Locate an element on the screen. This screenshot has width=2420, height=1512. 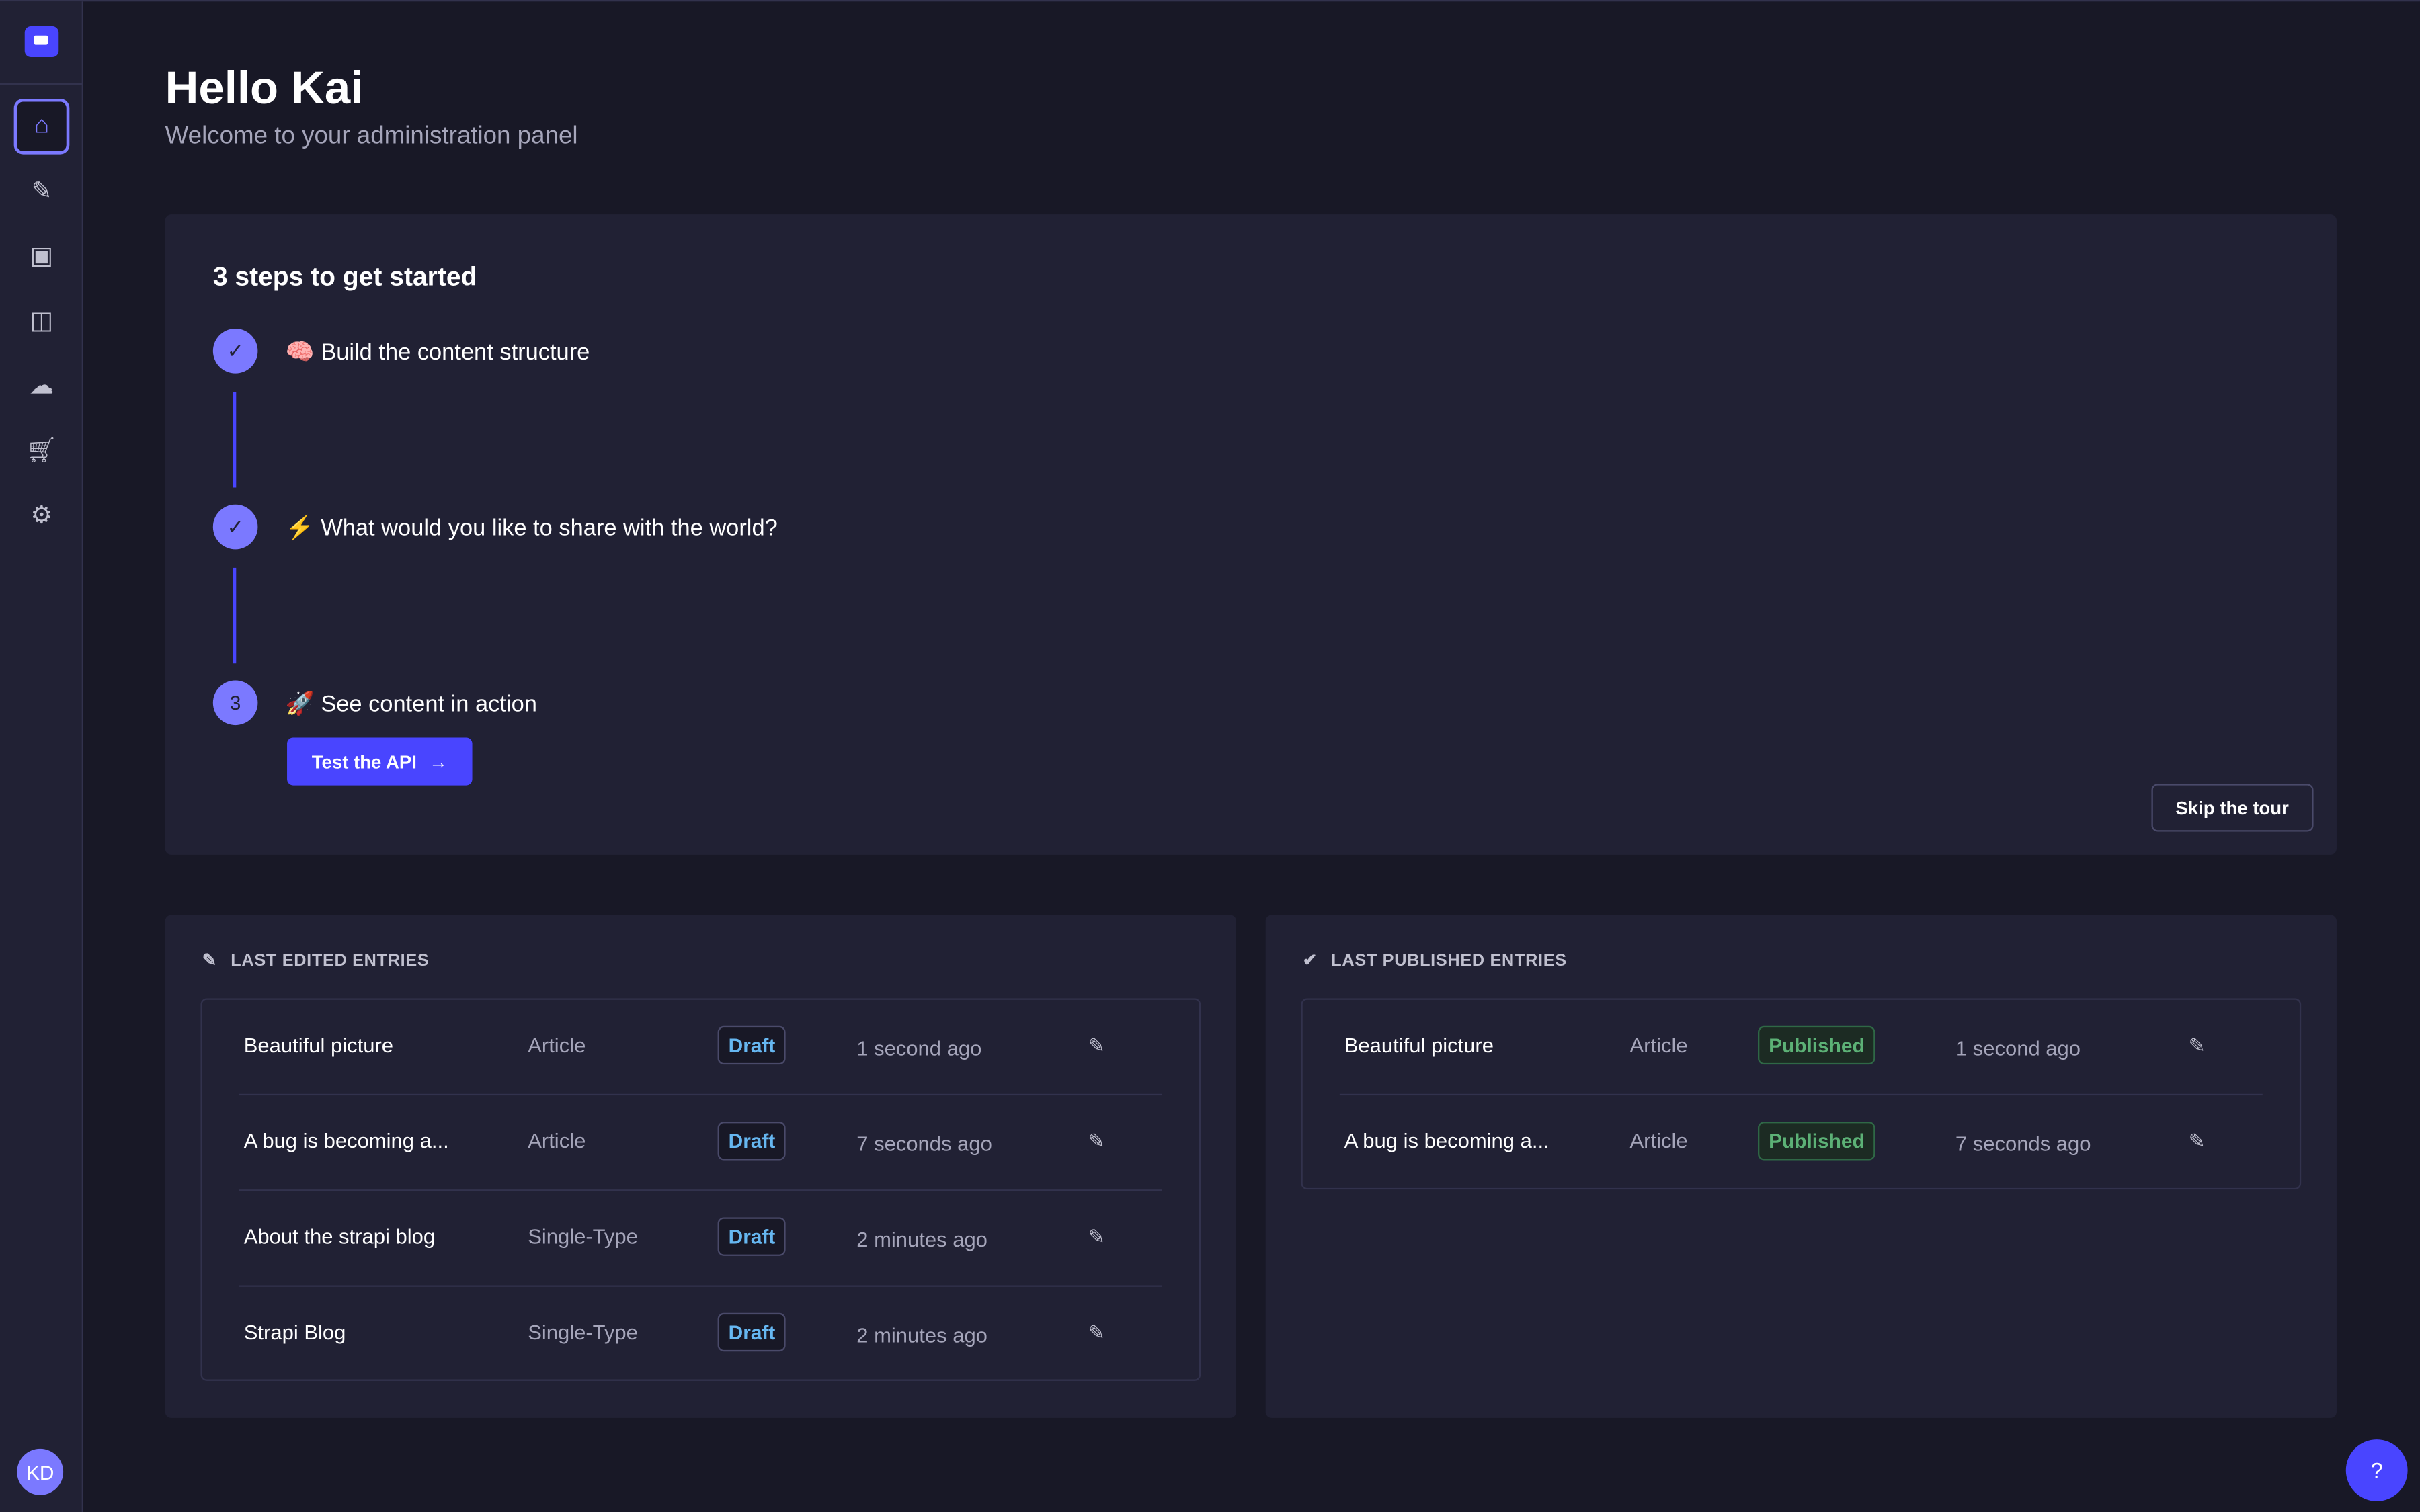
step-1-label: Build the content structure is located at coordinates (455, 353).